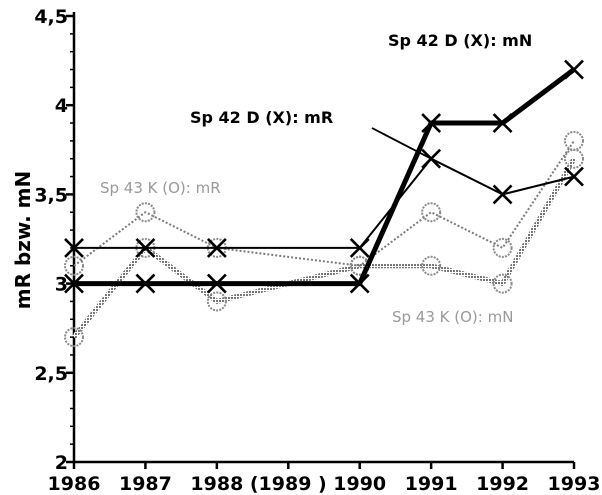 The image size is (602, 495). Describe the element at coordinates (145, 484) in the screenshot. I see `x-tick-label: 1987` at that location.